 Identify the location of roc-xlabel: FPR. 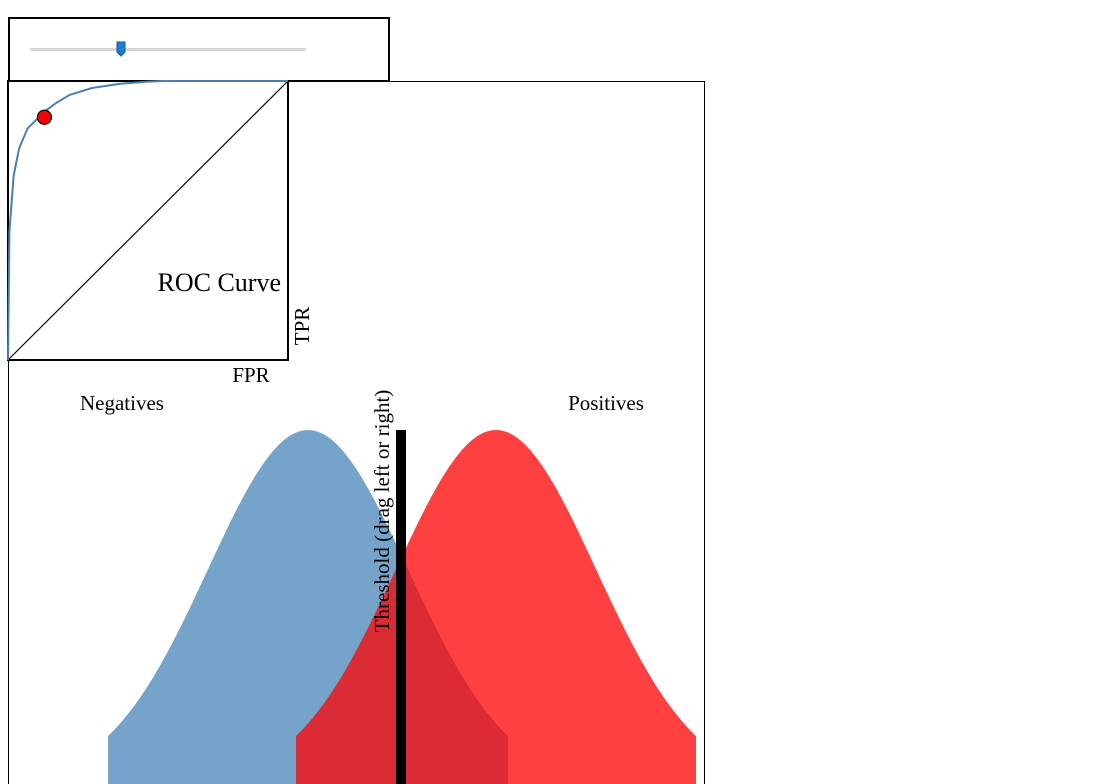
(250, 375).